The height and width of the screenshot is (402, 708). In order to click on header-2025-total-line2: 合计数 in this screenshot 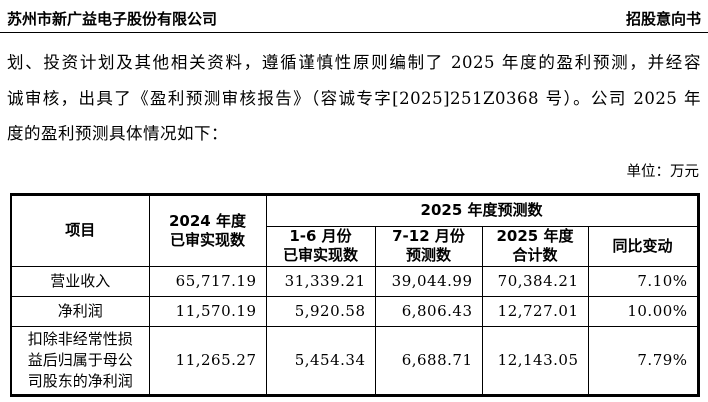, I will do `click(535, 255)`.